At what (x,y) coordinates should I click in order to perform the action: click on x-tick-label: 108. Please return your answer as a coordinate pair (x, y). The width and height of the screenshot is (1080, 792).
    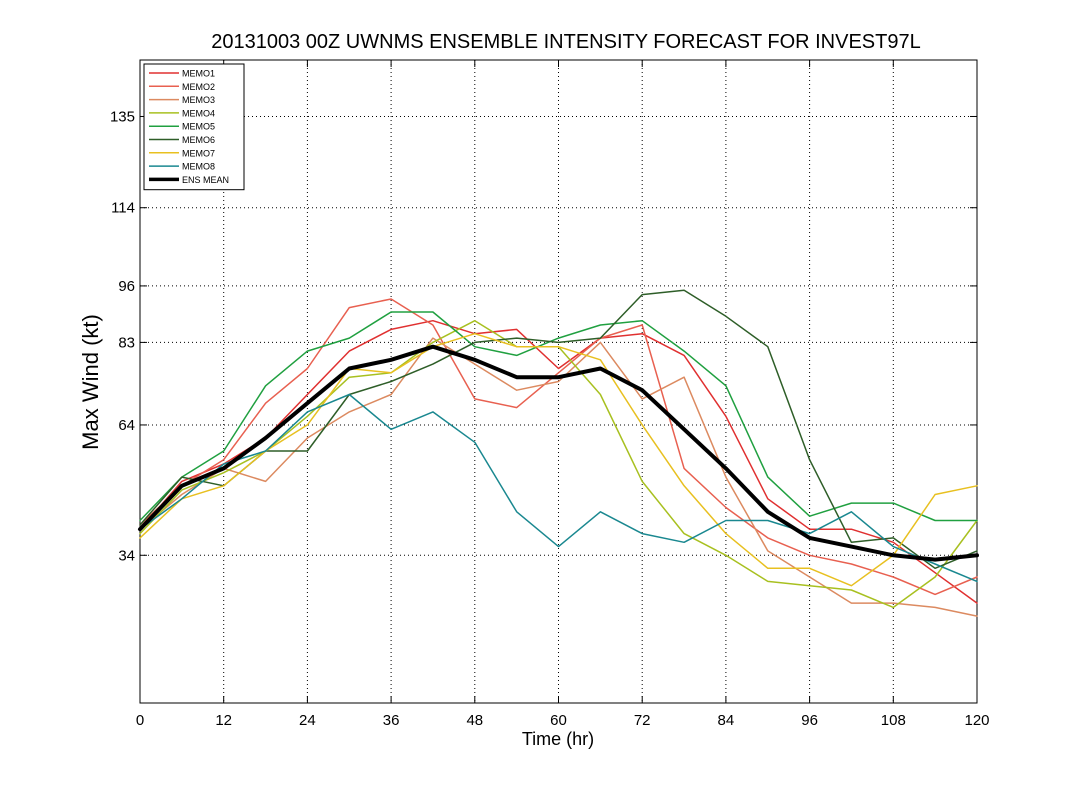
    Looking at the image, I should click on (893, 720).